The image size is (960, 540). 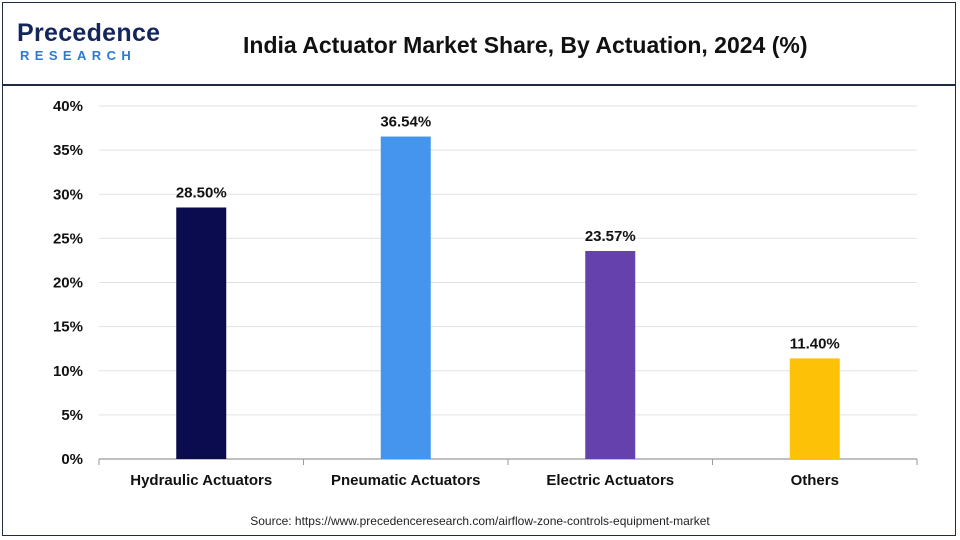 I want to click on y-tick-label: 30%, so click(x=68, y=194).